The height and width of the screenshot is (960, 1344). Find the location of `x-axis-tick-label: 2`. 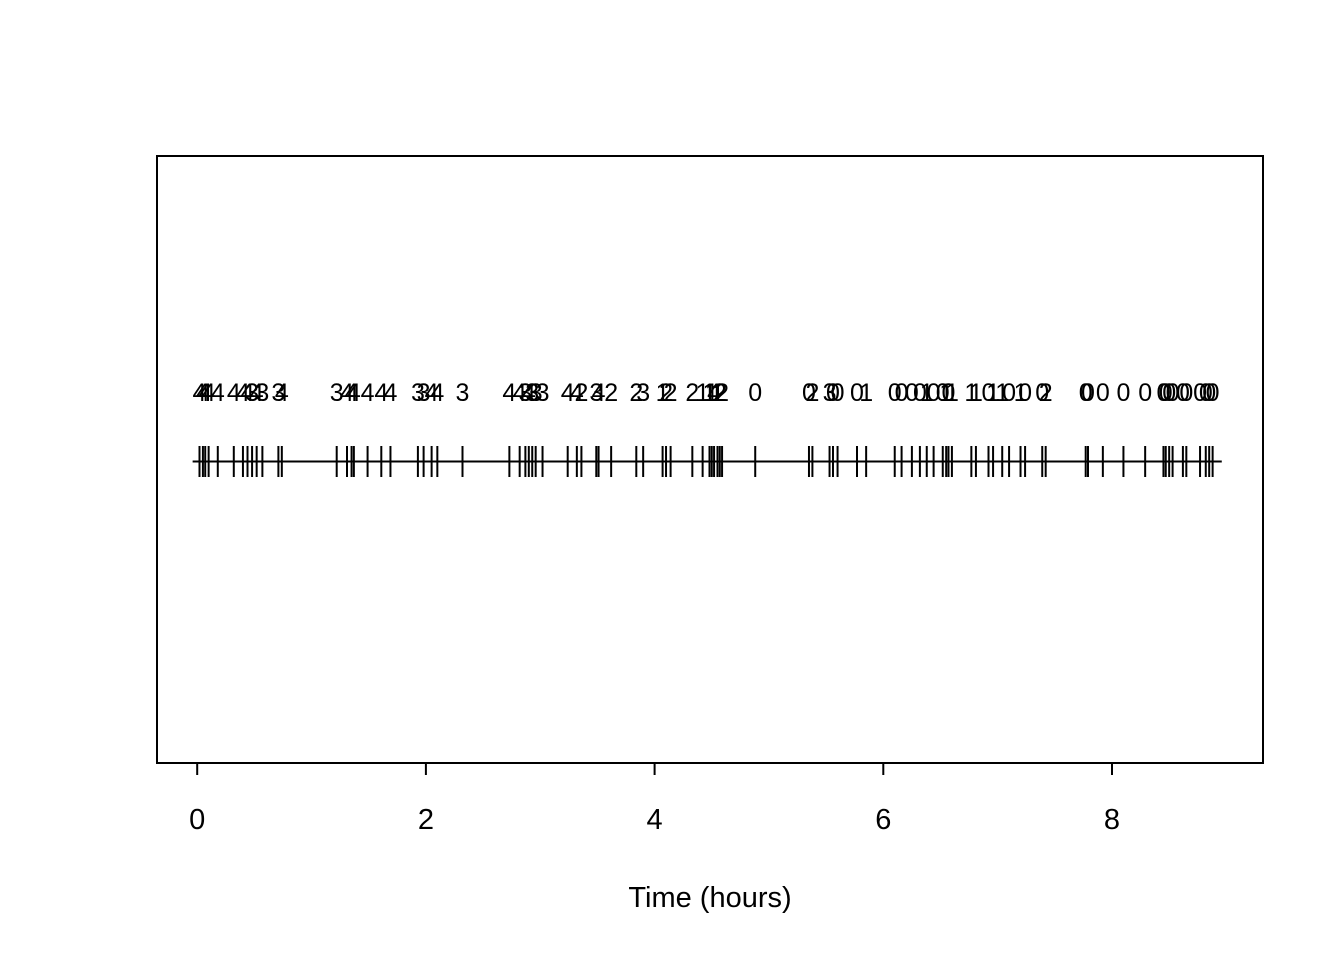

x-axis-tick-label: 2 is located at coordinates (426, 820).